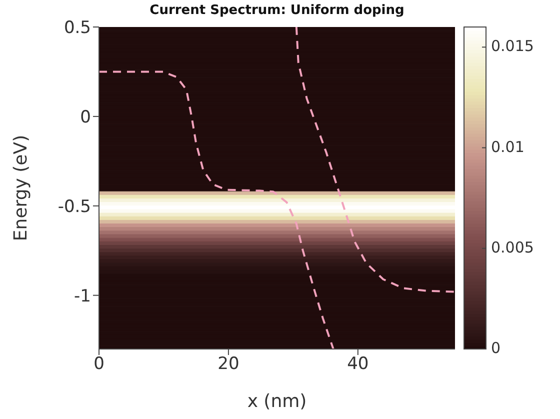 This screenshot has width=560, height=419. I want to click on x-tick-label: 0, so click(99, 364).